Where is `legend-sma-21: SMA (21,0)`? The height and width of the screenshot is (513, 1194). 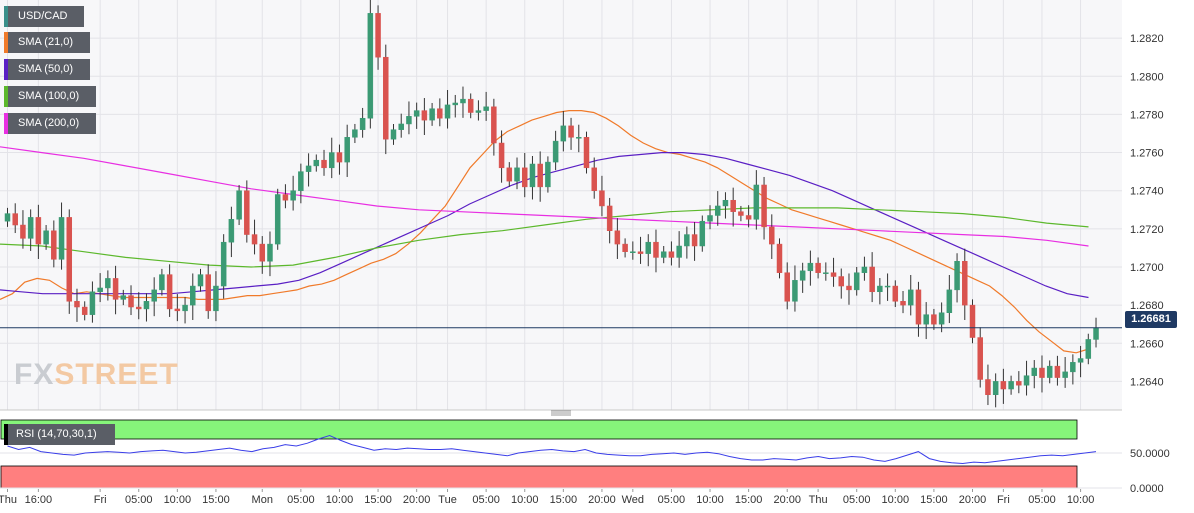 legend-sma-21: SMA (21,0) is located at coordinates (47, 42).